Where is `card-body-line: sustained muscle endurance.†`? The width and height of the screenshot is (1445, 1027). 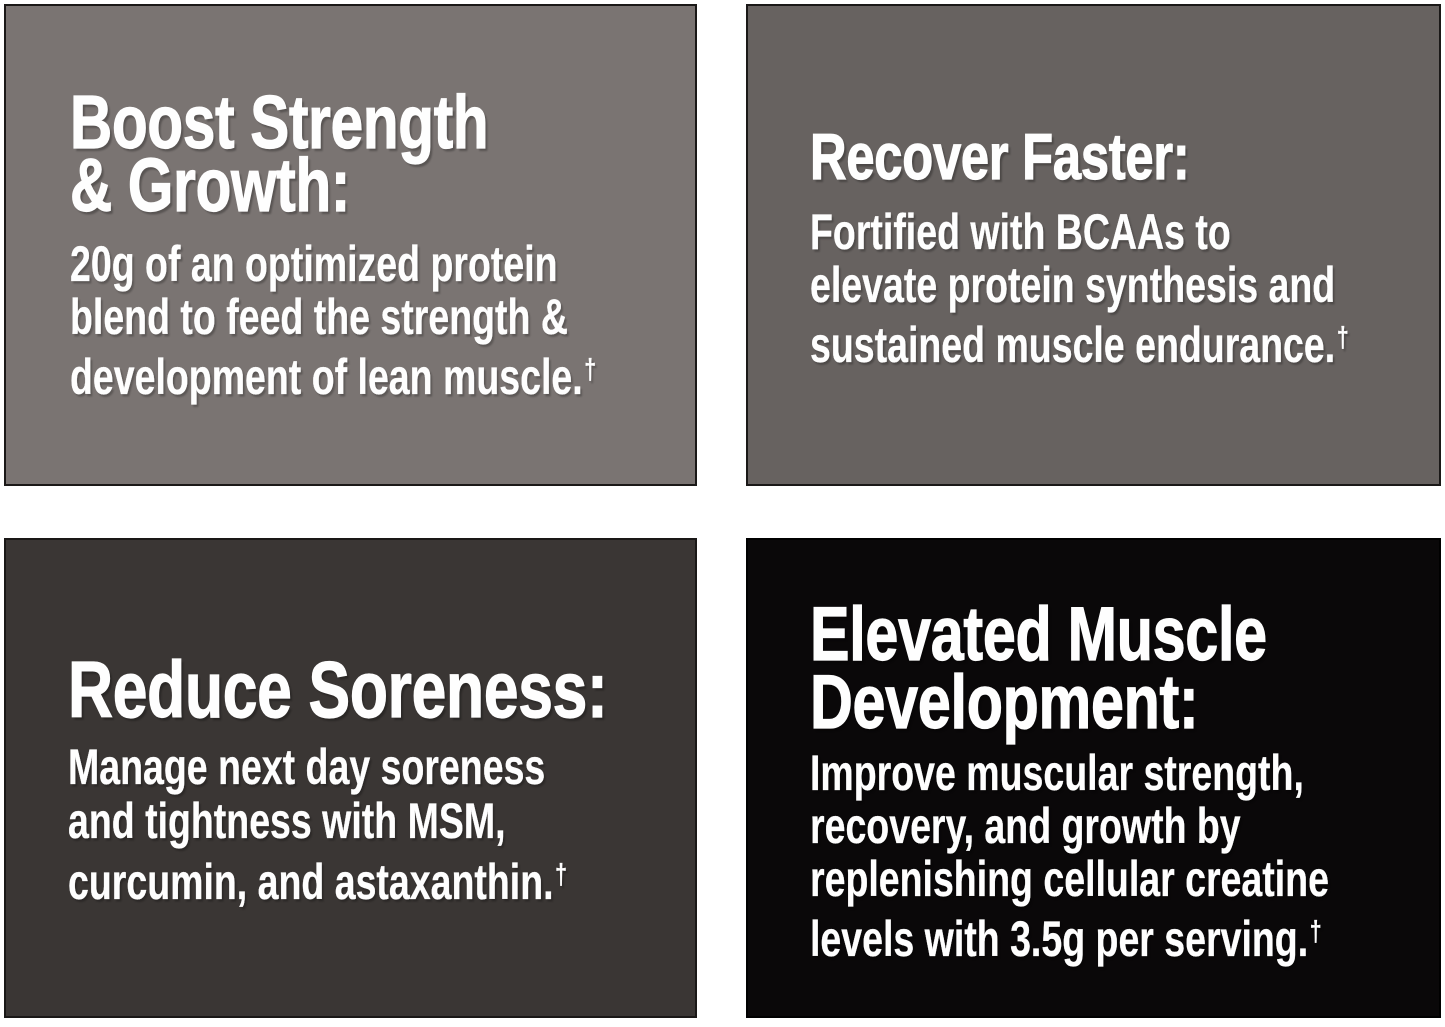
card-body-line: sustained muscle endurance.† is located at coordinates (1079, 342).